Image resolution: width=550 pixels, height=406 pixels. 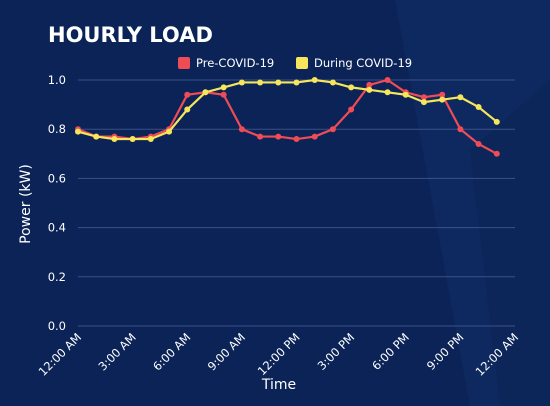 I want to click on legend-item-0: Pre-COVID-19, so click(x=226, y=63).